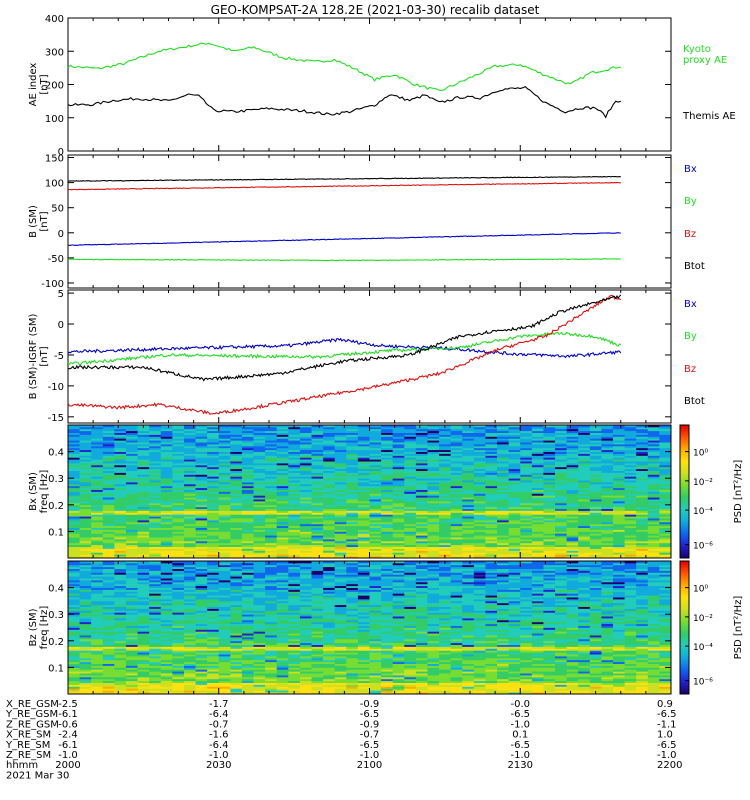  Describe the element at coordinates (54, 52) in the screenshot. I see `y-tick-label: 300` at that location.